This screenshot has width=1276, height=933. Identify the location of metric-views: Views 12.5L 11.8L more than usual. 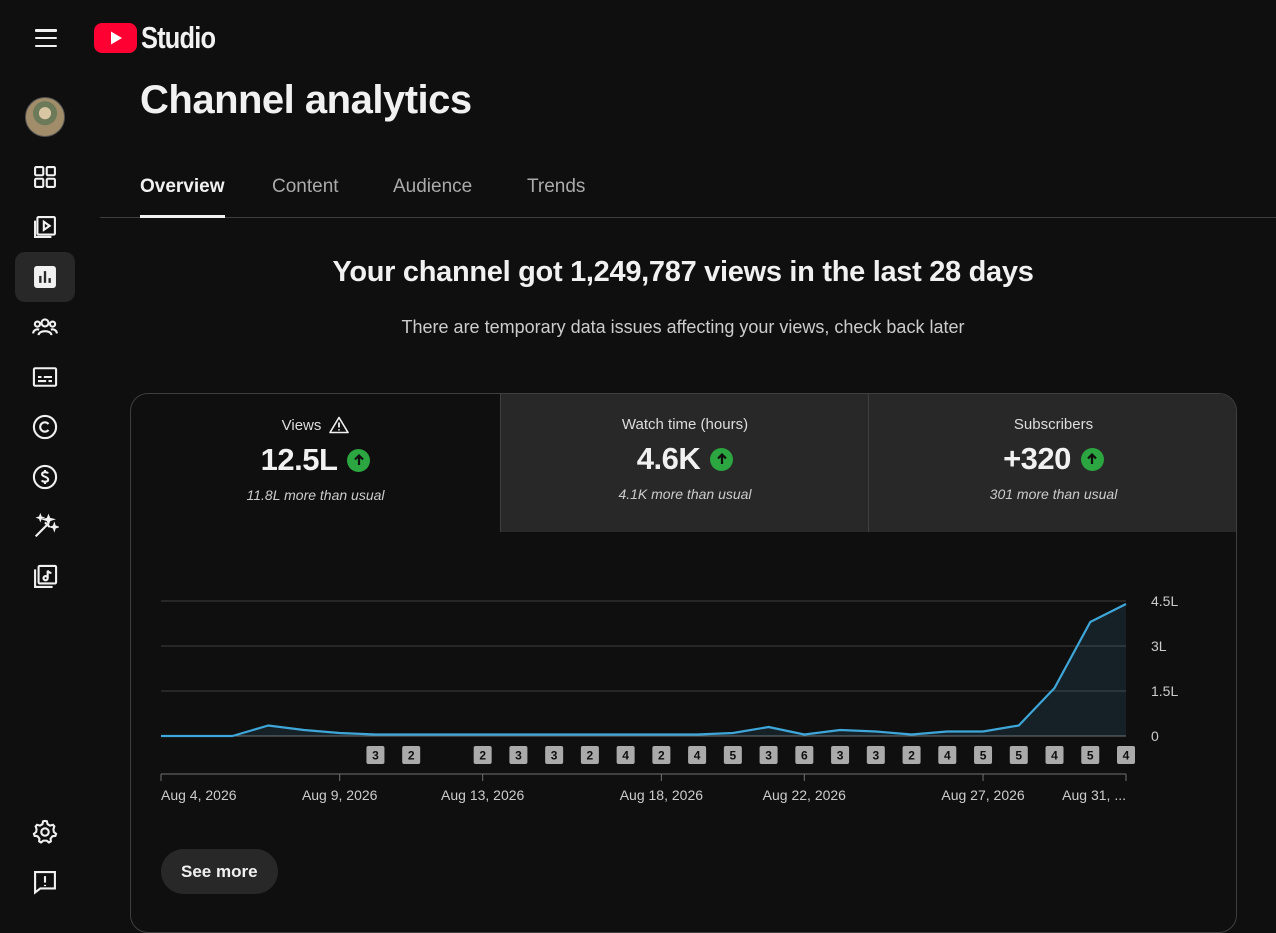
(315, 463).